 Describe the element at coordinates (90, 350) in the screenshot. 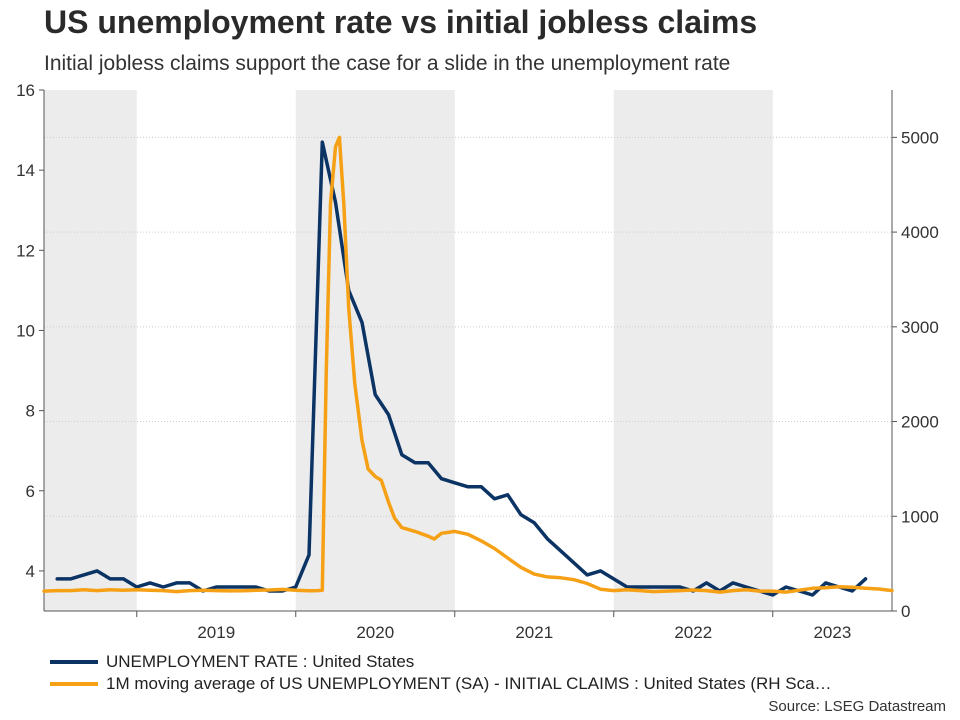

I see `shaded-band-2018` at that location.